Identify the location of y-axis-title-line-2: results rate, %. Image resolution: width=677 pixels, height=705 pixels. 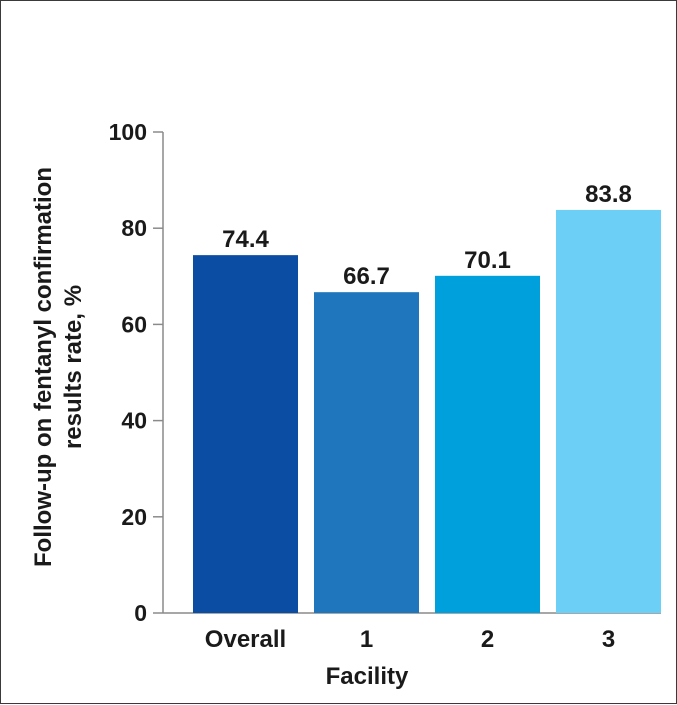
(73, 367).